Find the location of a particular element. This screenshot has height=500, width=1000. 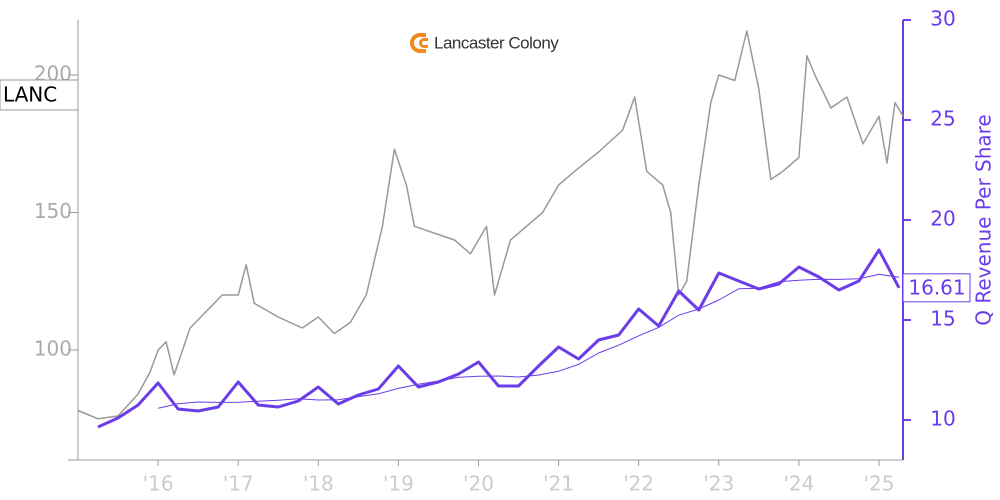

y2-tick-label: 30 is located at coordinates (942, 19).